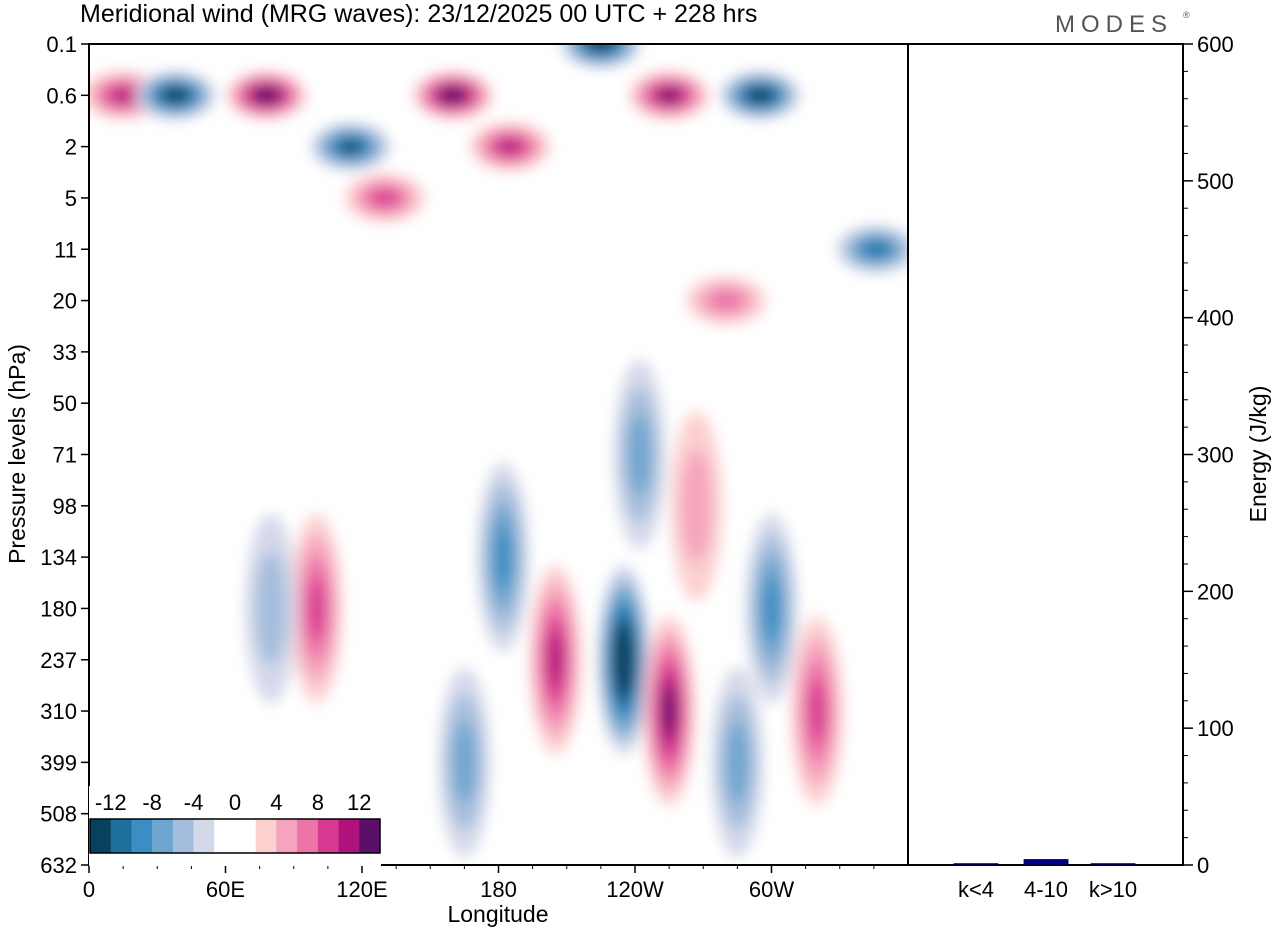  I want to click on pressure-axis-label: Pressure levels (hPa), so click(17, 454).